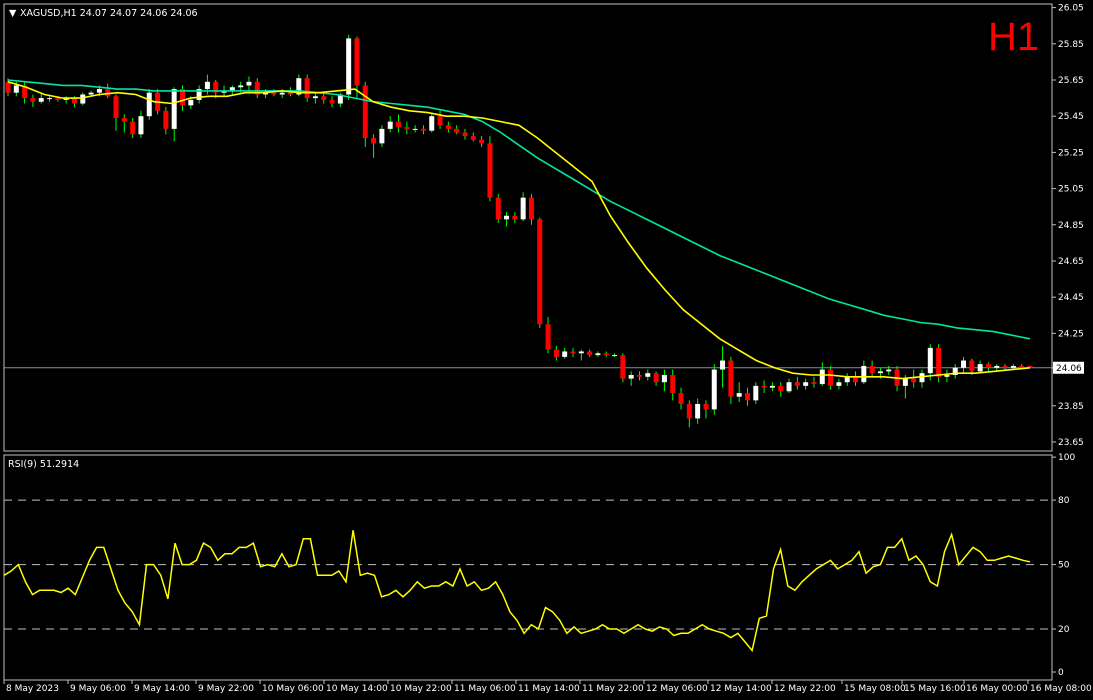 This screenshot has height=700, width=1093. Describe the element at coordinates (13, 13) in the screenshot. I see `dropdown-arrow-icon: ▼` at that location.